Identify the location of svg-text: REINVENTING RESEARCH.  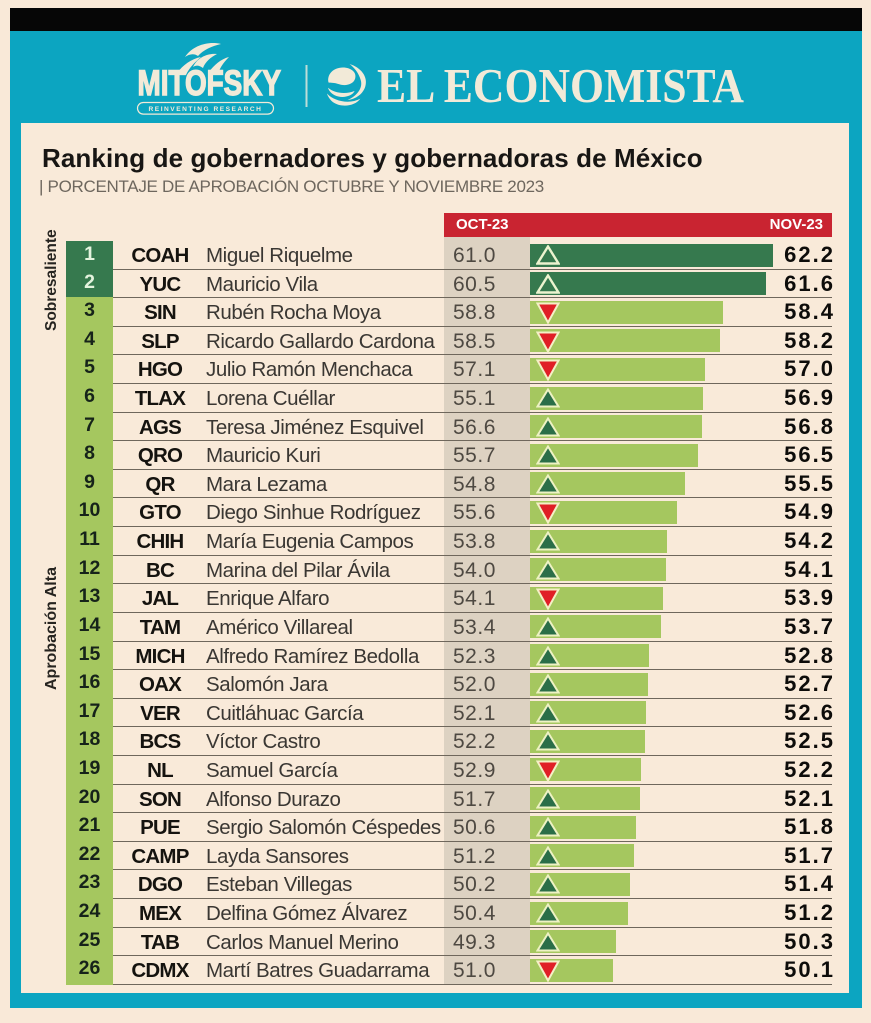
(206, 109).